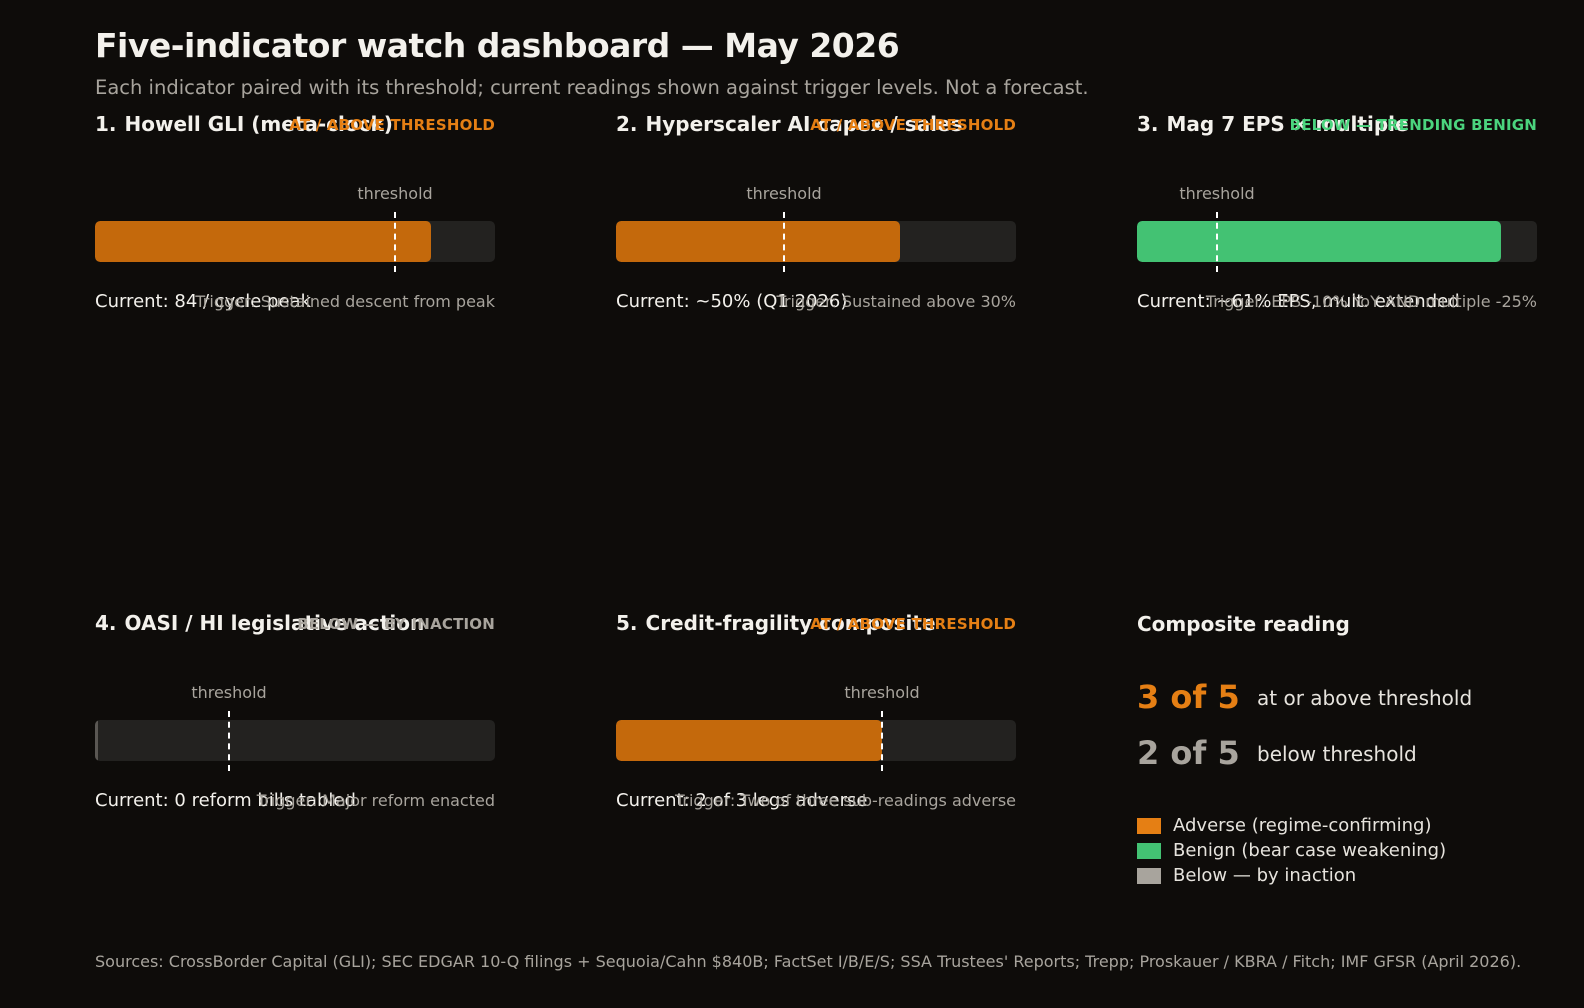 This screenshot has height=1008, width=1584. What do you see at coordinates (106, 623) in the screenshot?
I see `indicator-number: 4.` at bounding box center [106, 623].